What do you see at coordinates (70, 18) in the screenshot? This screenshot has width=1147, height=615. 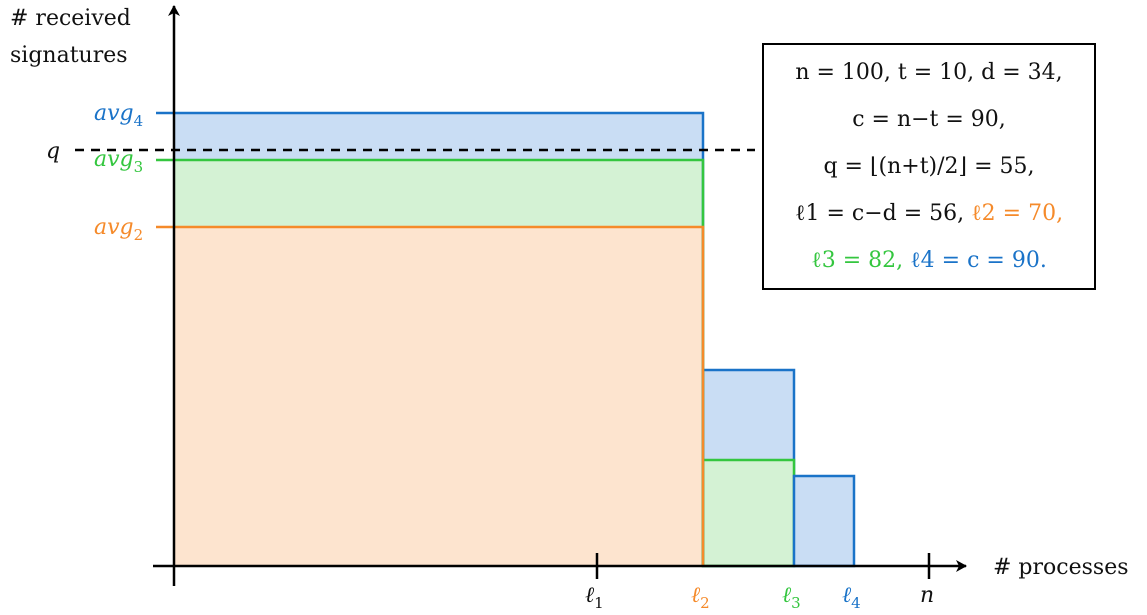 I see `y-axis-label-line1: # received` at bounding box center [70, 18].